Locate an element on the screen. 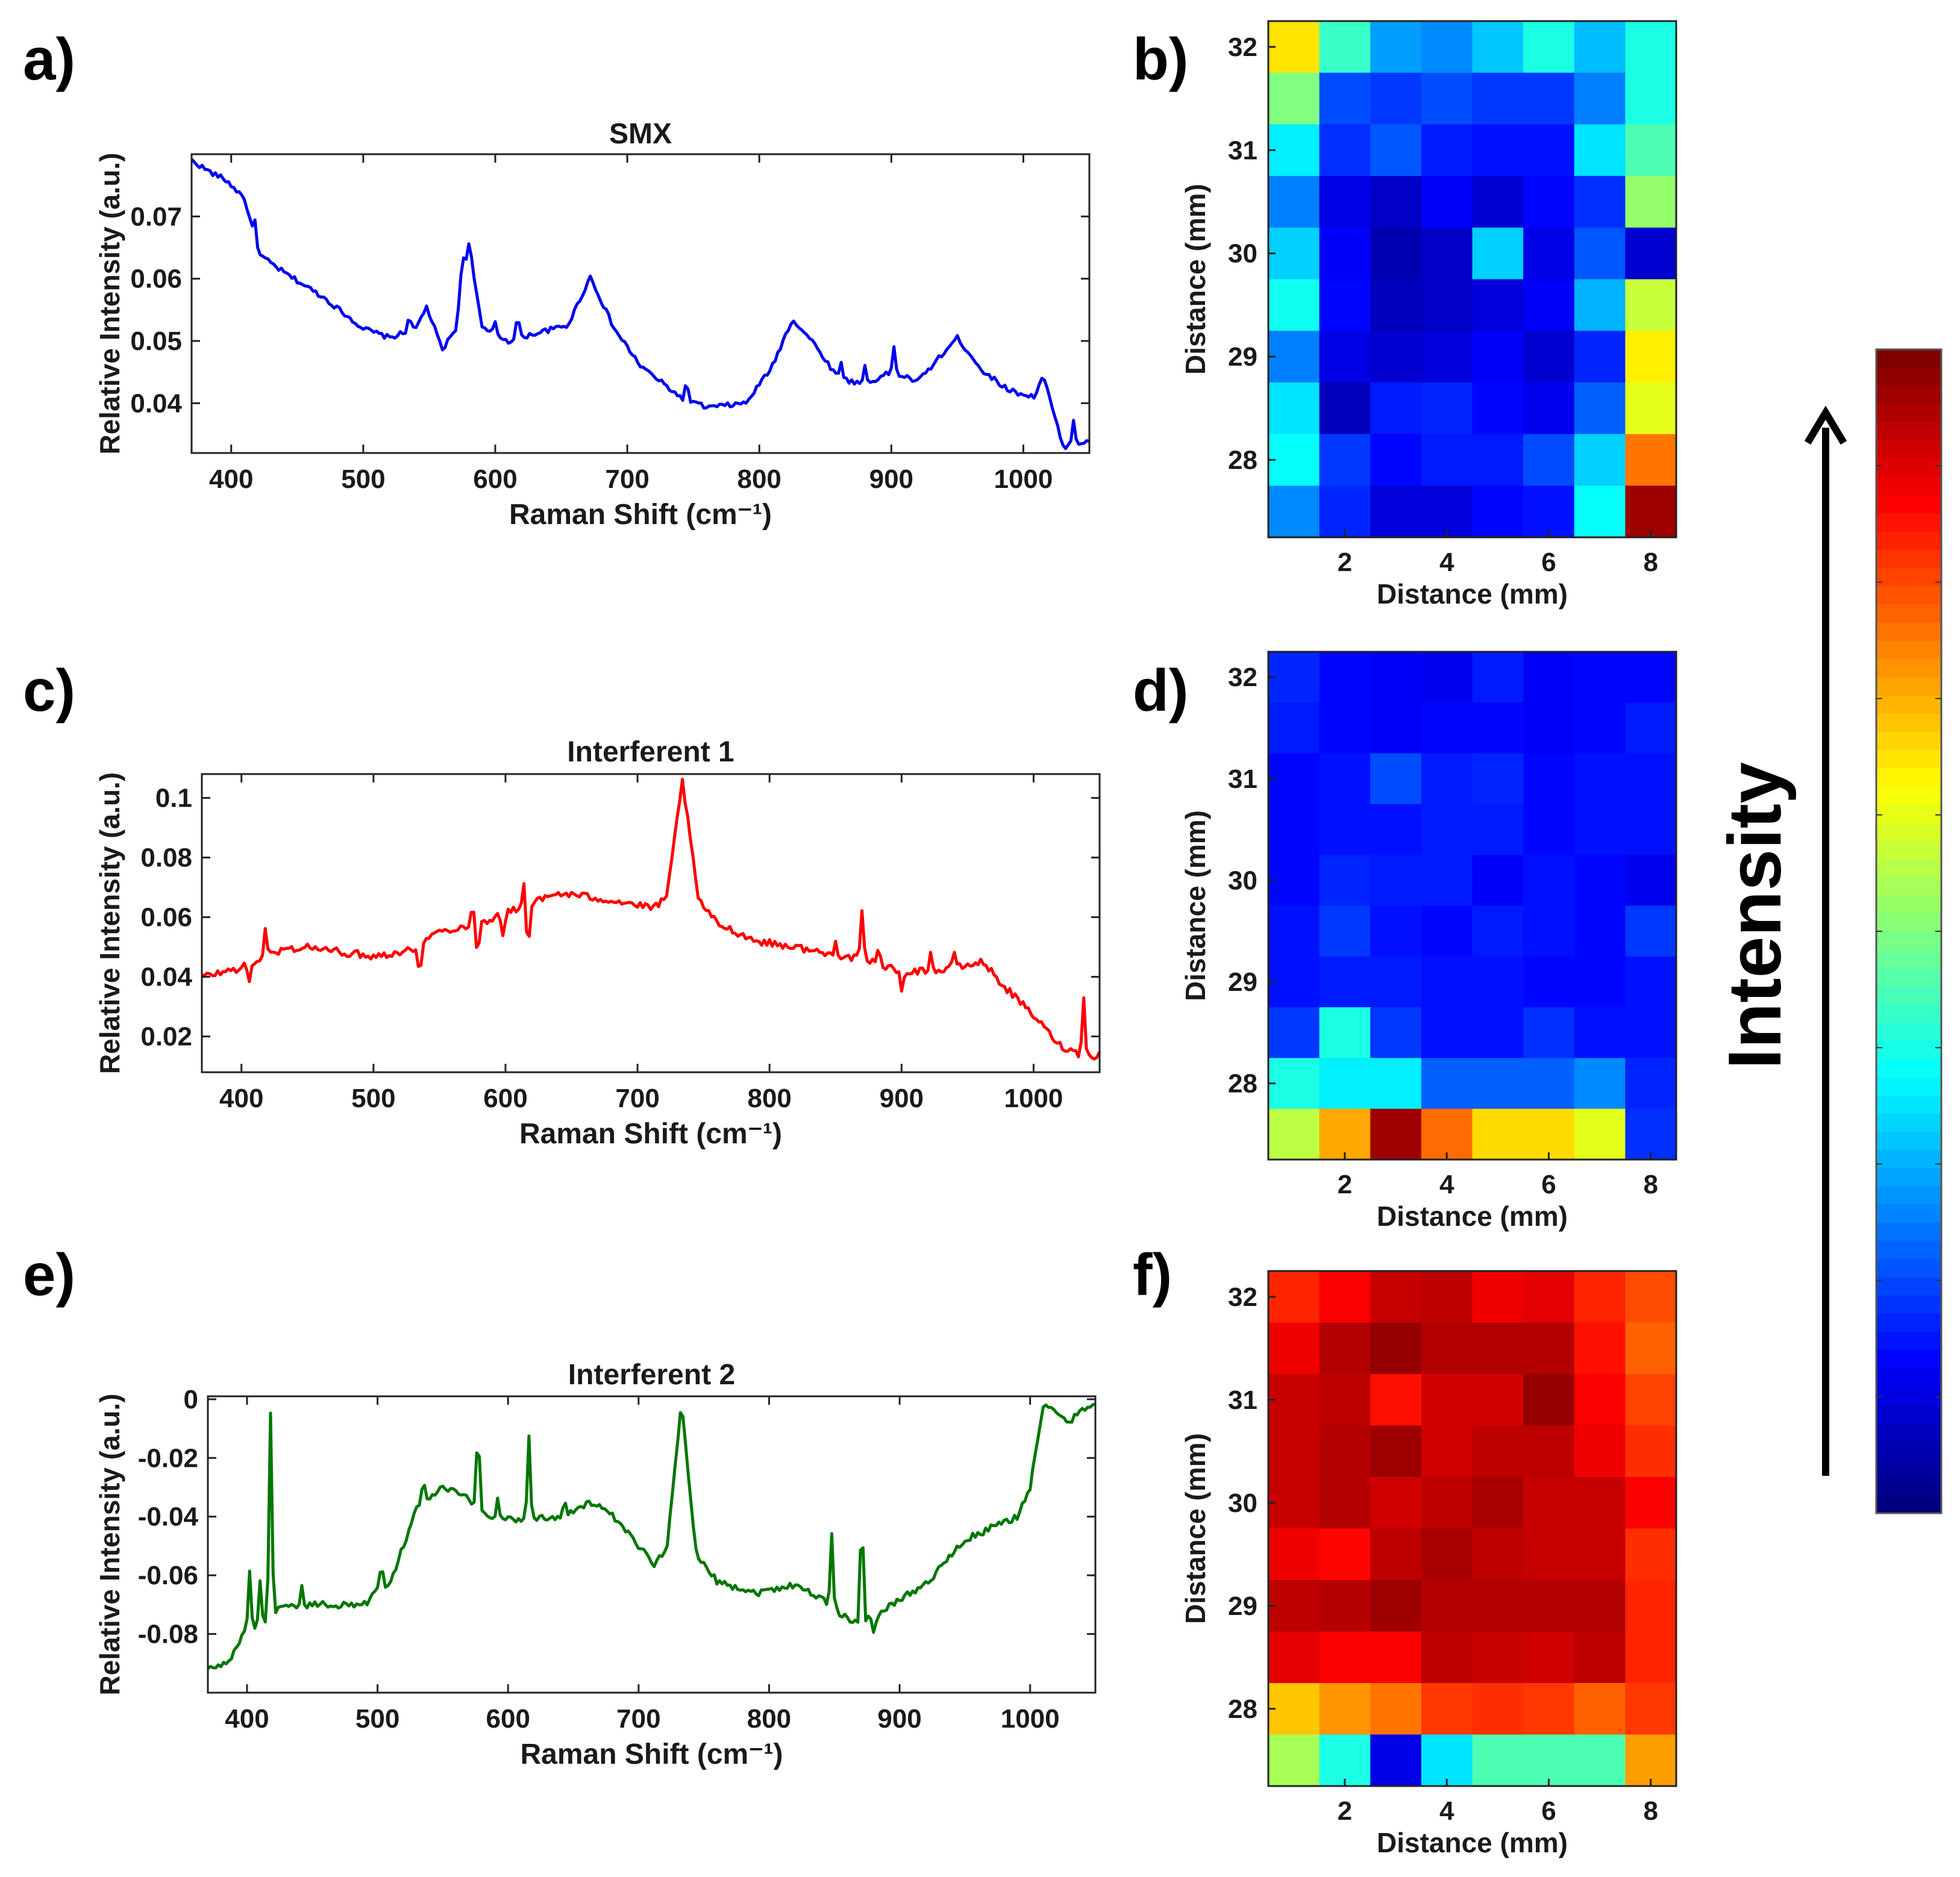 The width and height of the screenshot is (1960, 1877). heatmap-frame is located at coordinates (1472, 1528).